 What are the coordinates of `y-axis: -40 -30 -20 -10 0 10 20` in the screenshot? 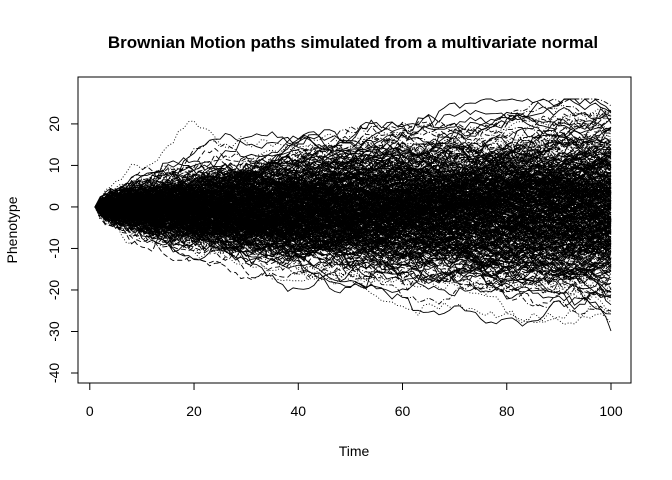 It's located at (62, 249).